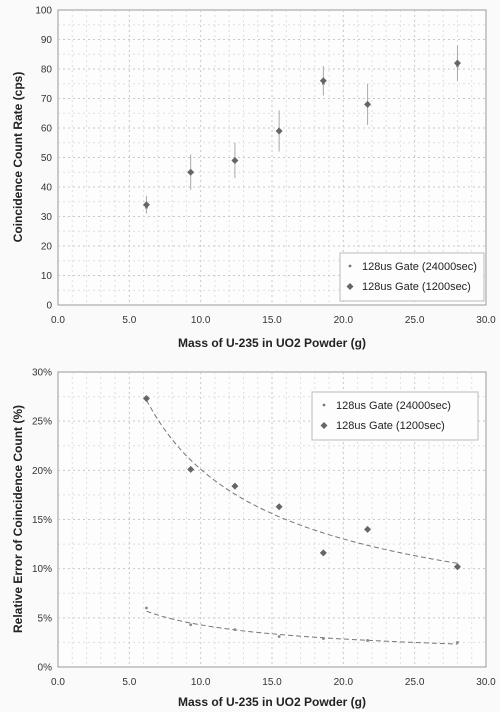 The height and width of the screenshot is (712, 500). I want to click on y-tick-label: 60, so click(47, 129).